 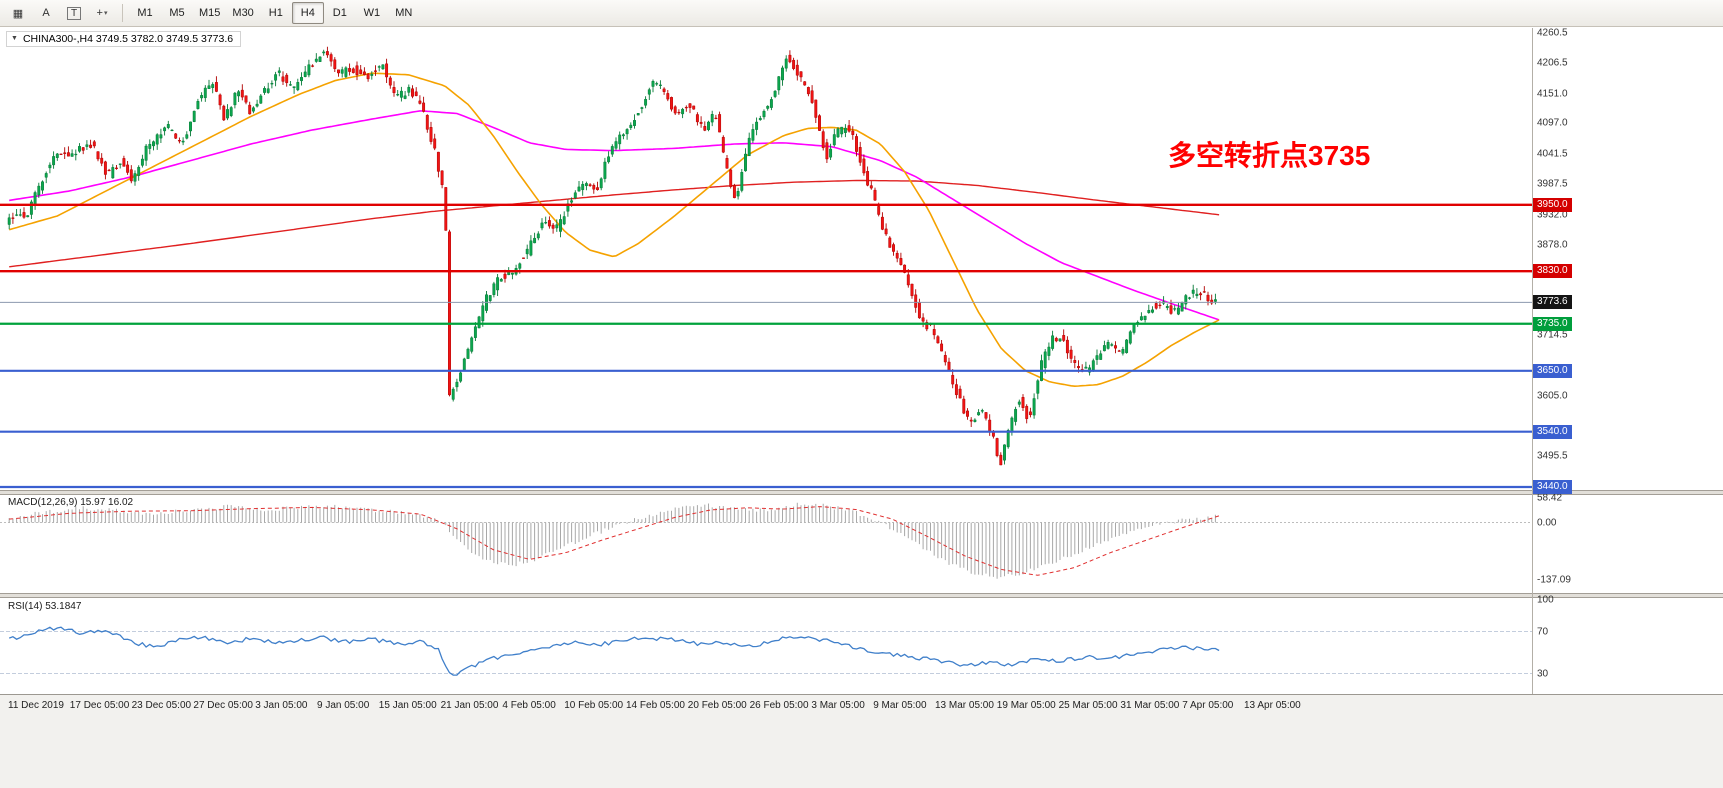 I want to click on price-scale-label: 3495.5, so click(x=1552, y=456).